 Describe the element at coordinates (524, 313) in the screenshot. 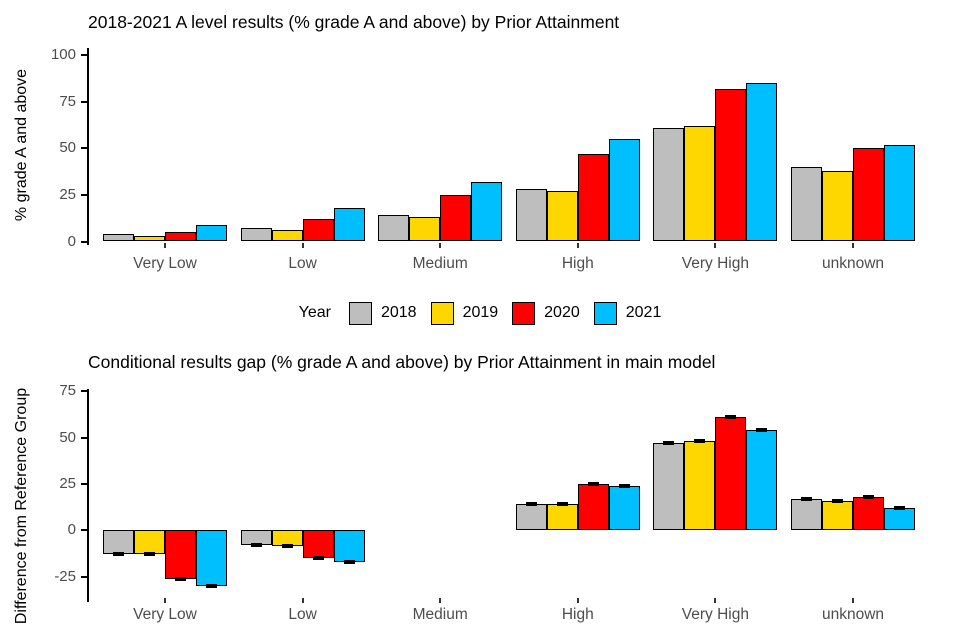

I see `legend-swatch-2020` at that location.